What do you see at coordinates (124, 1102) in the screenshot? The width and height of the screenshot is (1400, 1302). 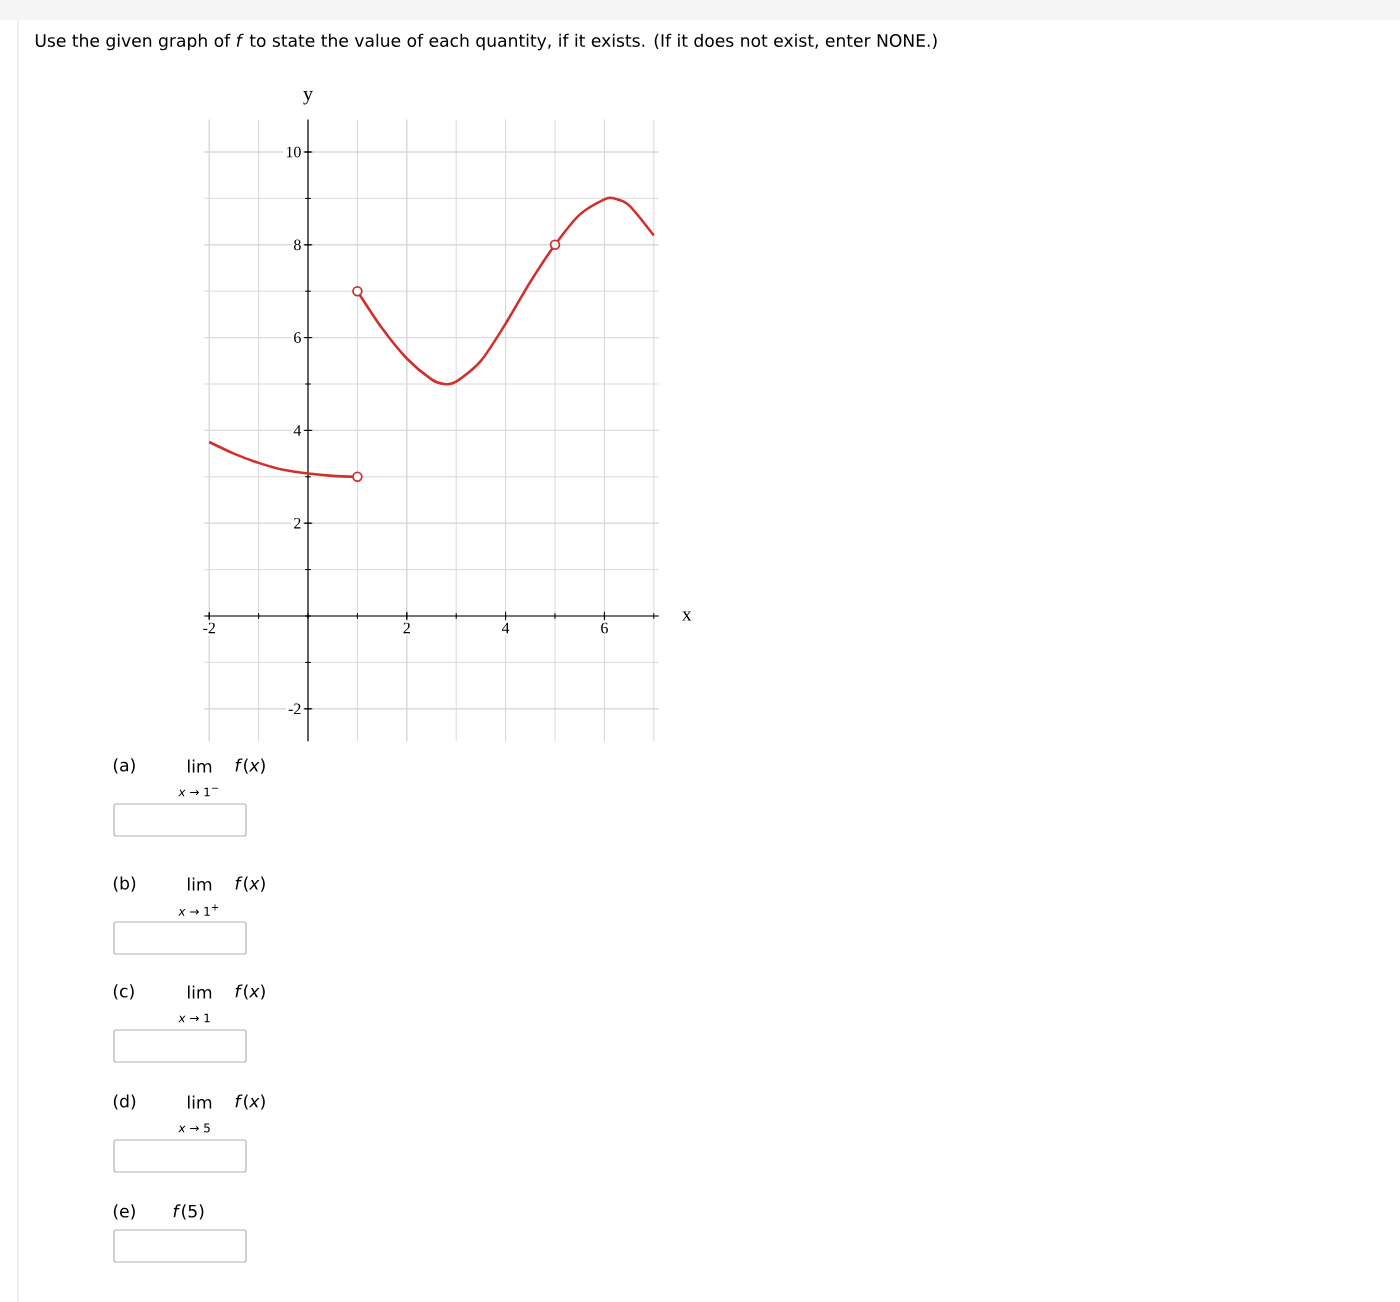 I see `text: (d)` at bounding box center [124, 1102].